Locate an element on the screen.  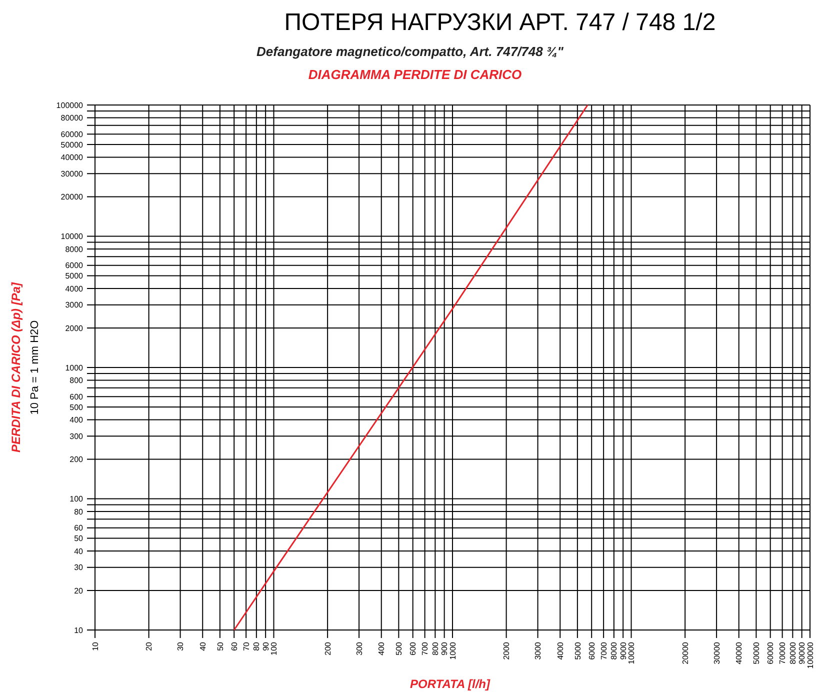
y-tick-label: 50 is located at coordinates (79, 539).